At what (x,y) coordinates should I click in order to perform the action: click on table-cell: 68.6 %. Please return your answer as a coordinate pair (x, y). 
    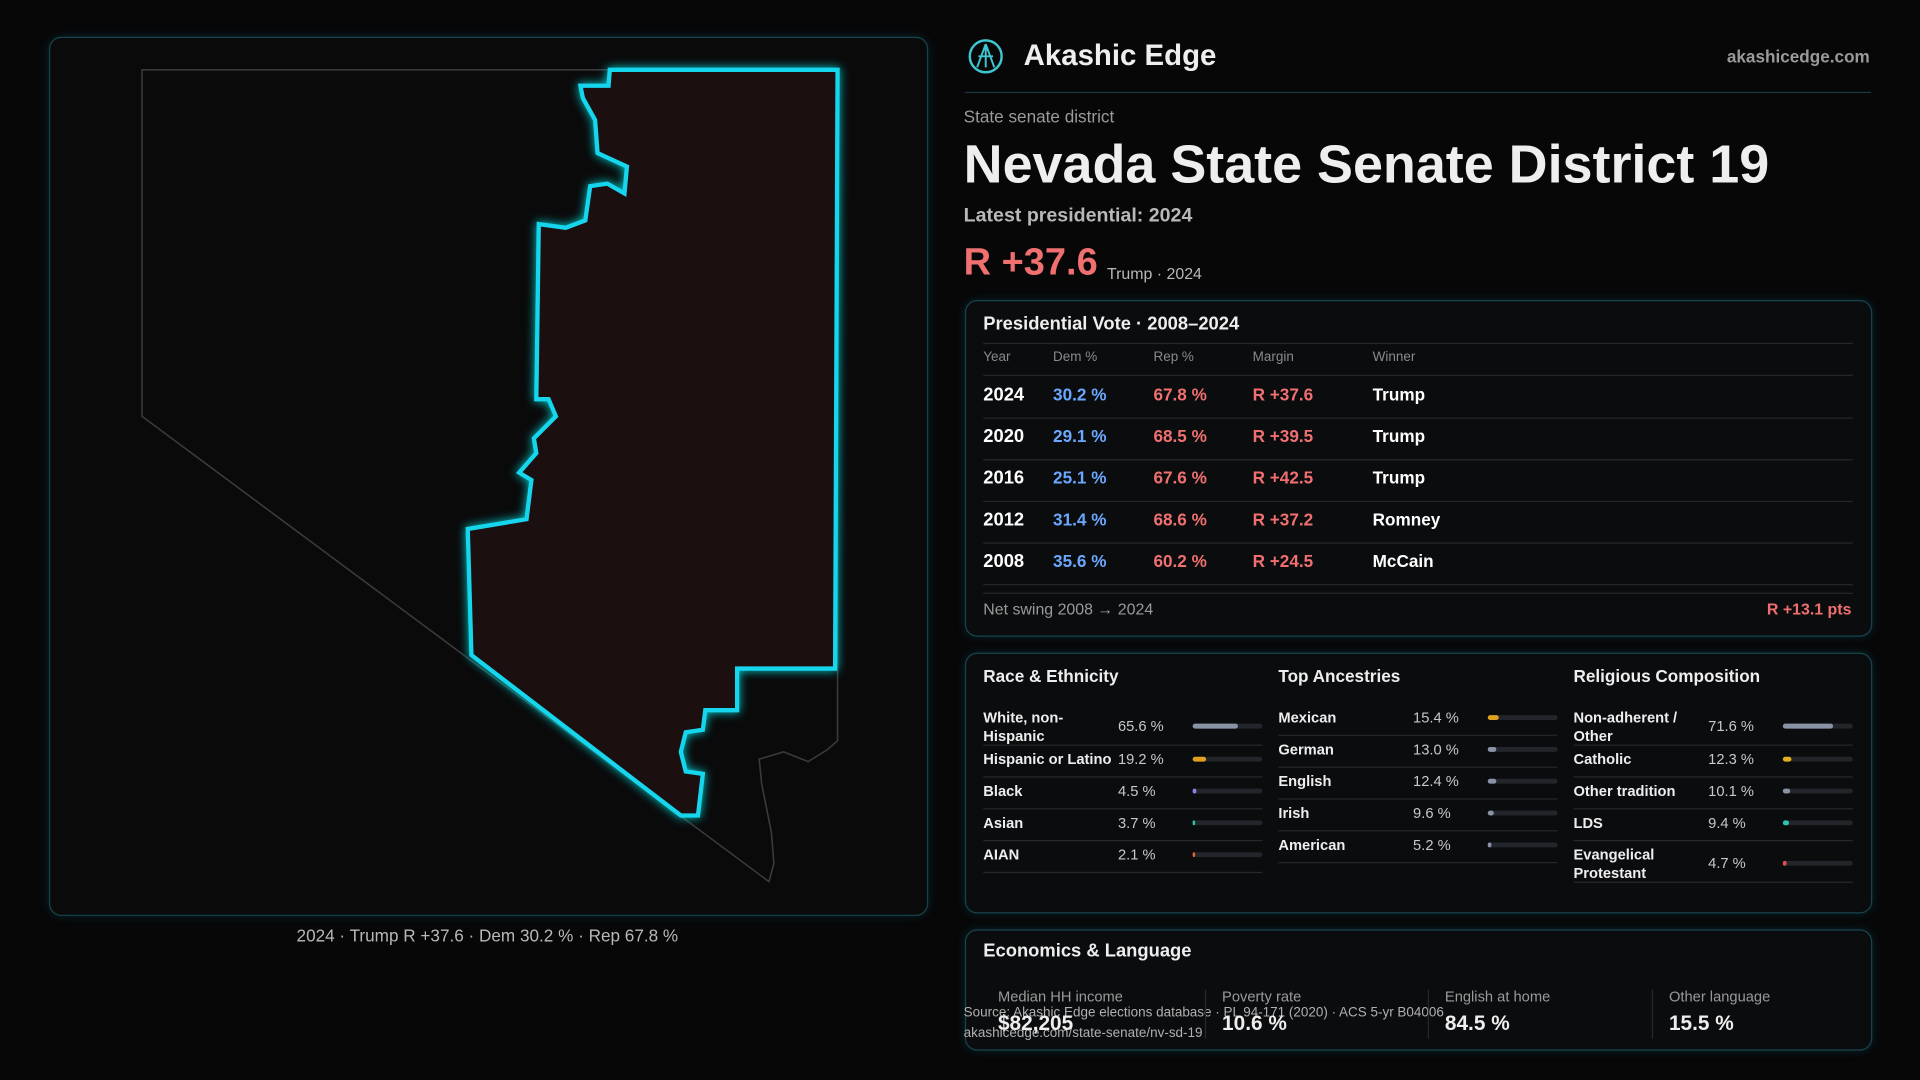
    Looking at the image, I should click on (1180, 519).